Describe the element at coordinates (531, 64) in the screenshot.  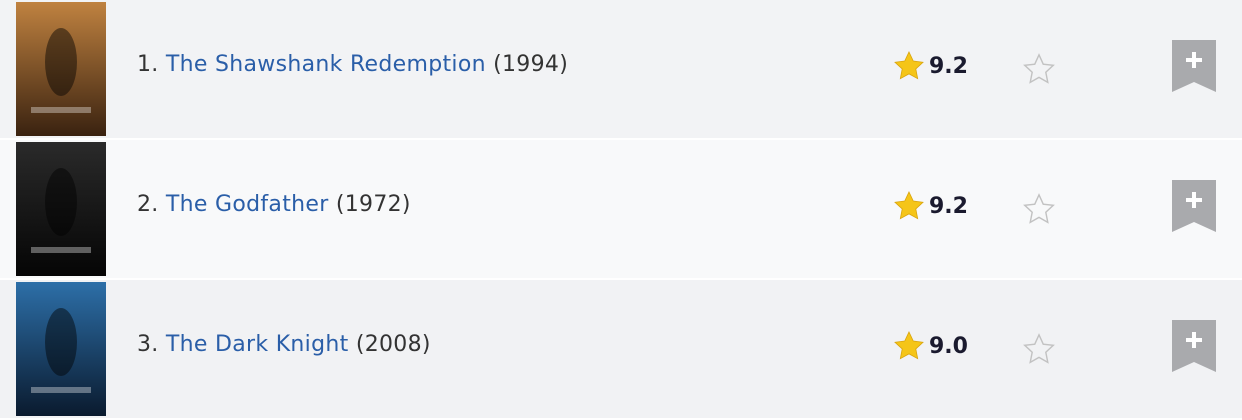
I see `movie-year: (1994)` at that location.